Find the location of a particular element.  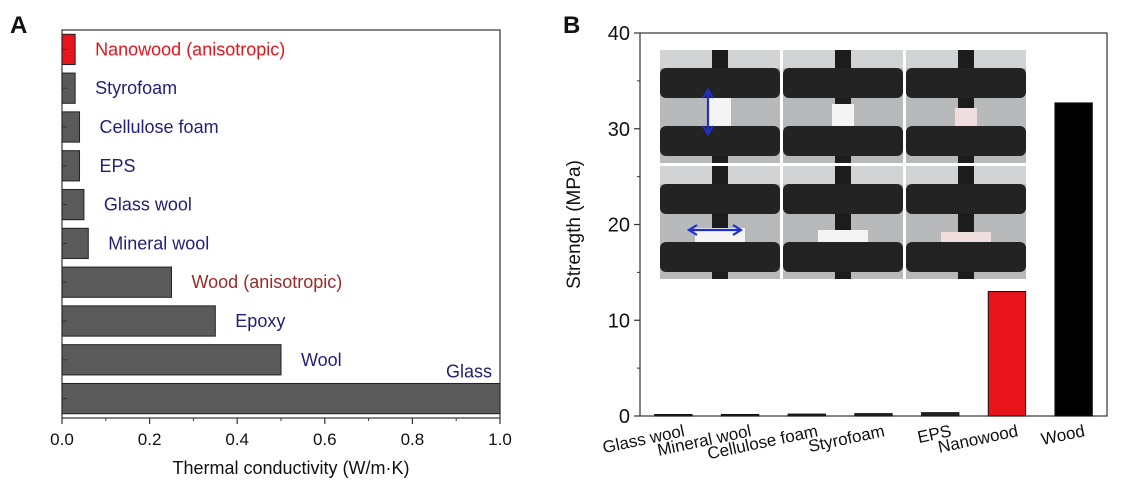

bar-label: Nanowood (anisotropic) is located at coordinates (190, 49).